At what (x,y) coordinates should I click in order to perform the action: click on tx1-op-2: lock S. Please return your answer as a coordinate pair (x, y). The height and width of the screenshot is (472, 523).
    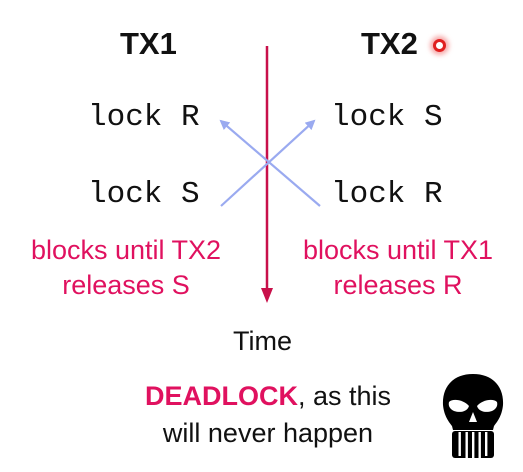
    Looking at the image, I should click on (144, 194).